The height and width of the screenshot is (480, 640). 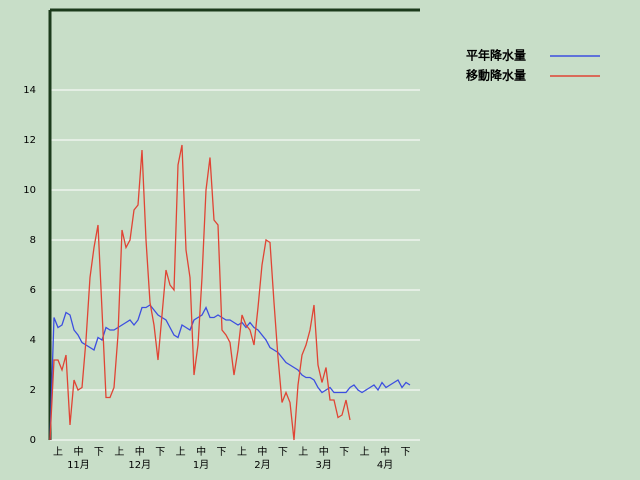 What do you see at coordinates (324, 465) in the screenshot?
I see `month-label: 3月` at bounding box center [324, 465].